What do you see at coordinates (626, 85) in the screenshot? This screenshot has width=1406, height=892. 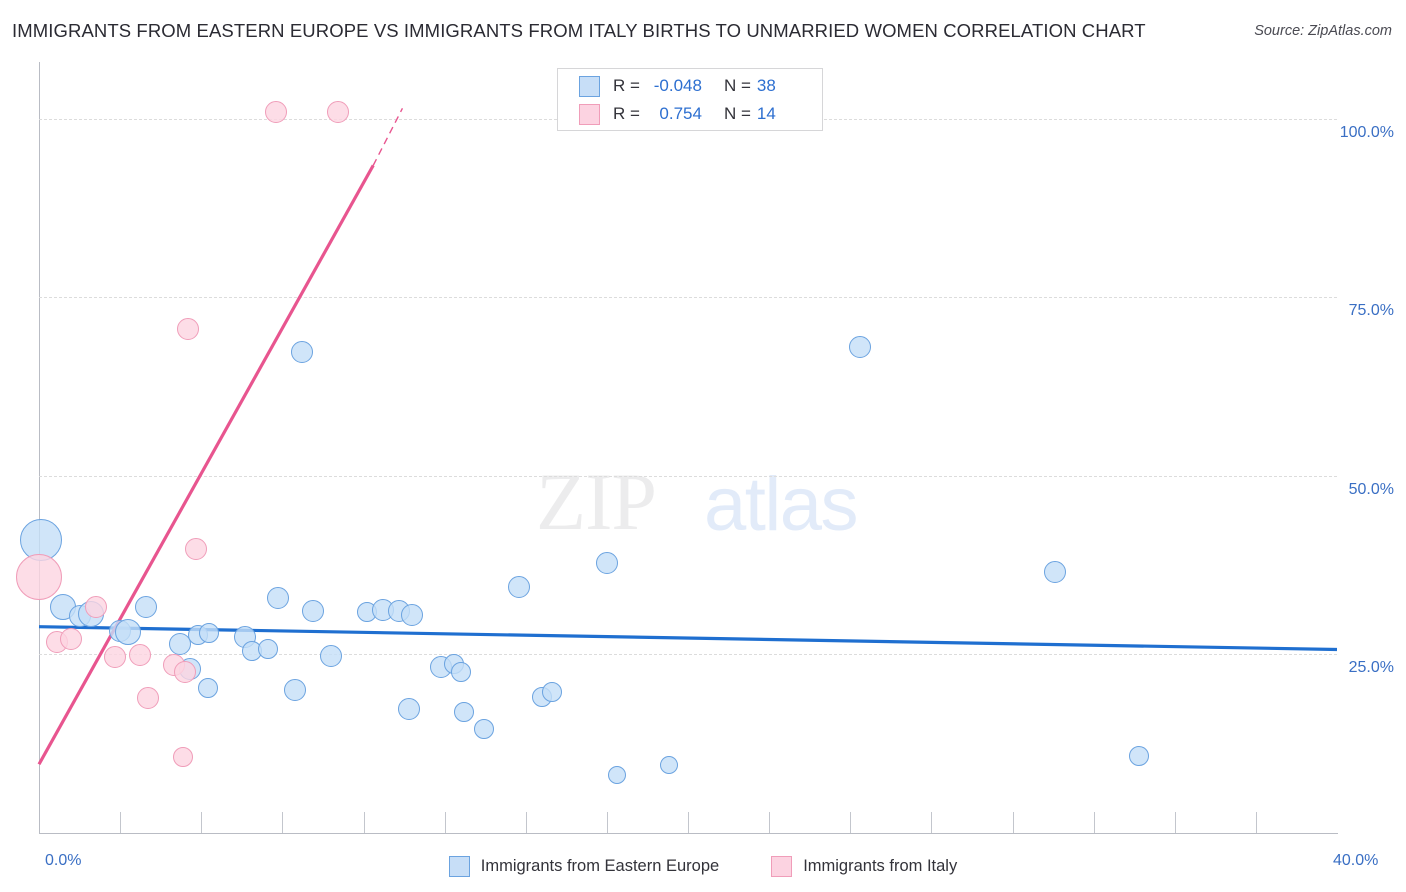 I see `r-label-eastern-europe: R =` at bounding box center [626, 85].